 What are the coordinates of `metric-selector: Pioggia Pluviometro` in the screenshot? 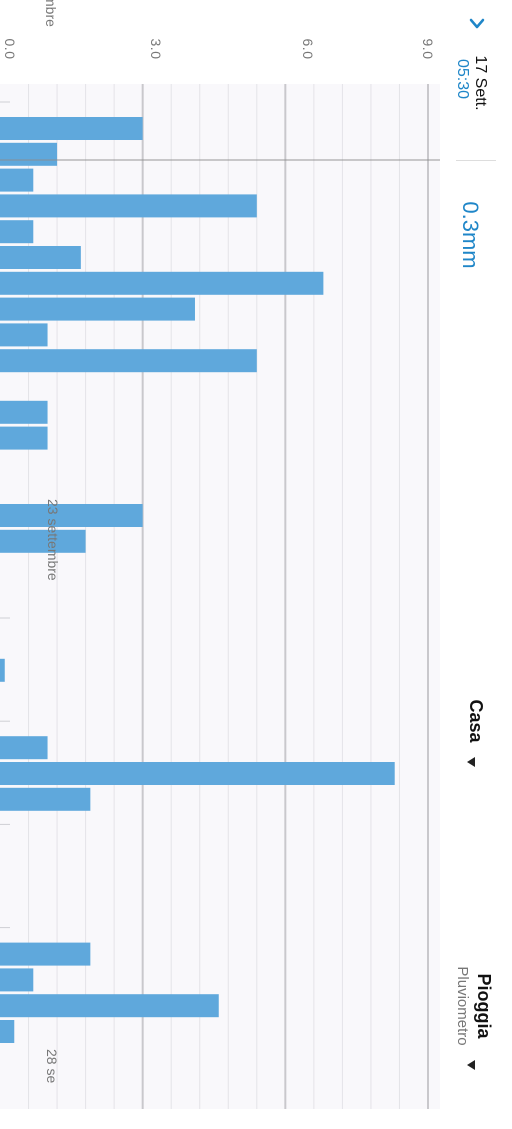 It's located at (476, 1017).